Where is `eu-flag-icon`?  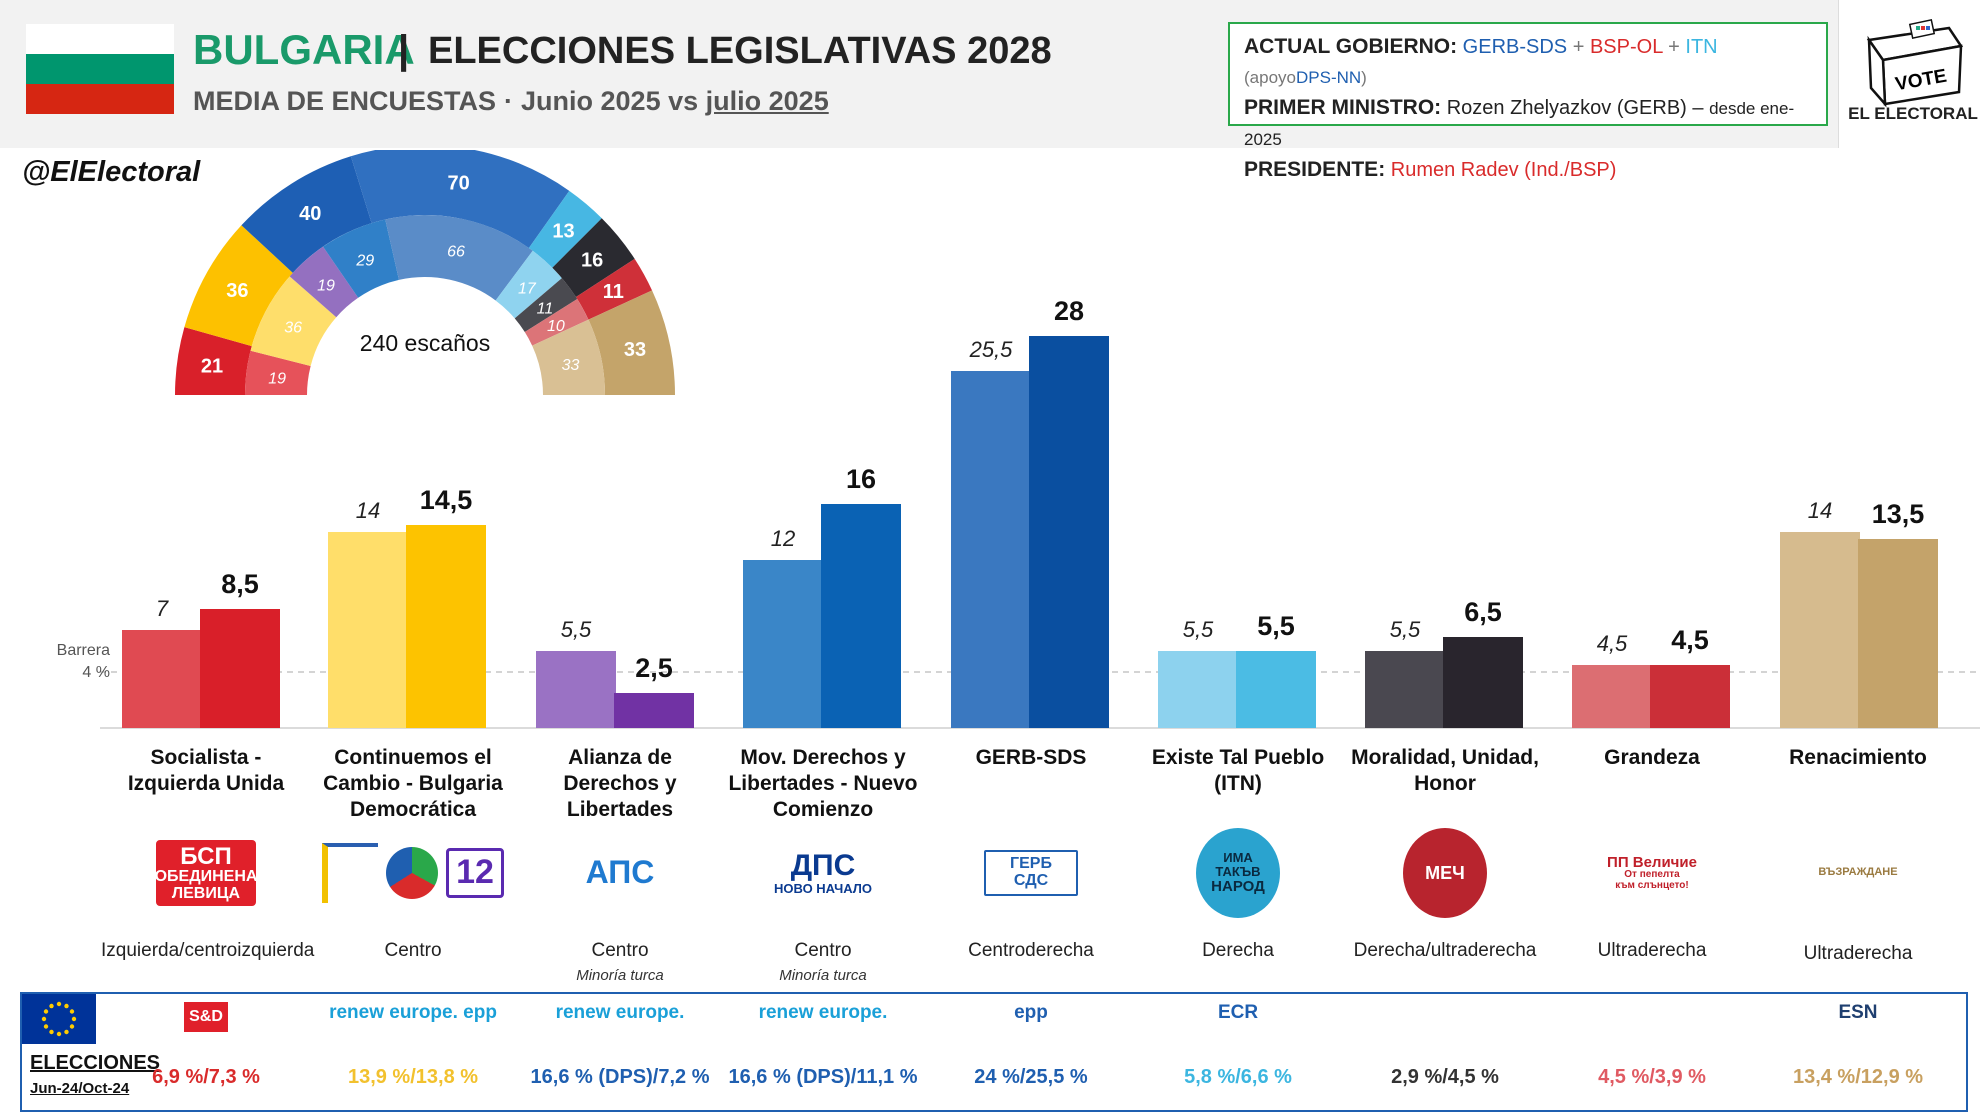 eu-flag-icon is located at coordinates (59, 1019).